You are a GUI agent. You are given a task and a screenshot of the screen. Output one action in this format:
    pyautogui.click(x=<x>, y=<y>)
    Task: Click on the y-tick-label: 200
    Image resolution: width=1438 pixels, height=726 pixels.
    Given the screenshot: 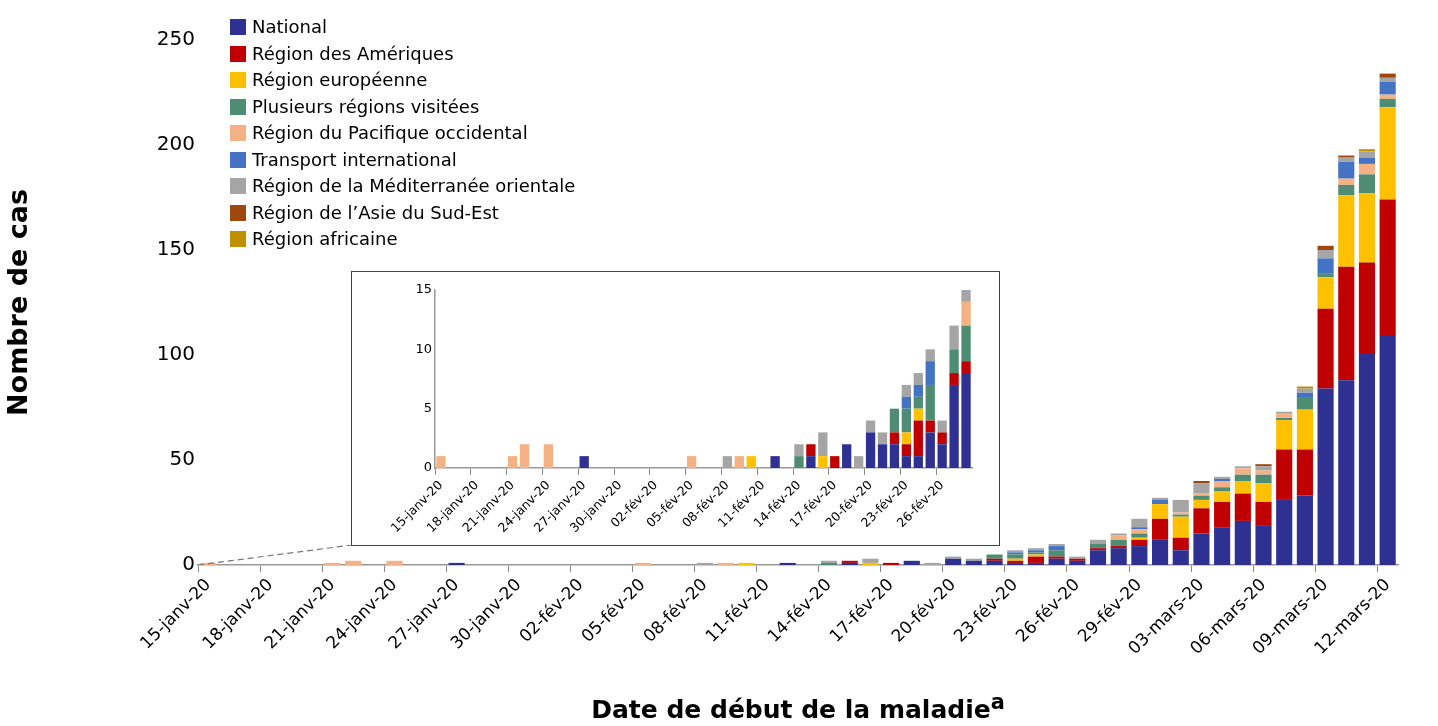 What is the action you would take?
    pyautogui.click(x=175, y=143)
    